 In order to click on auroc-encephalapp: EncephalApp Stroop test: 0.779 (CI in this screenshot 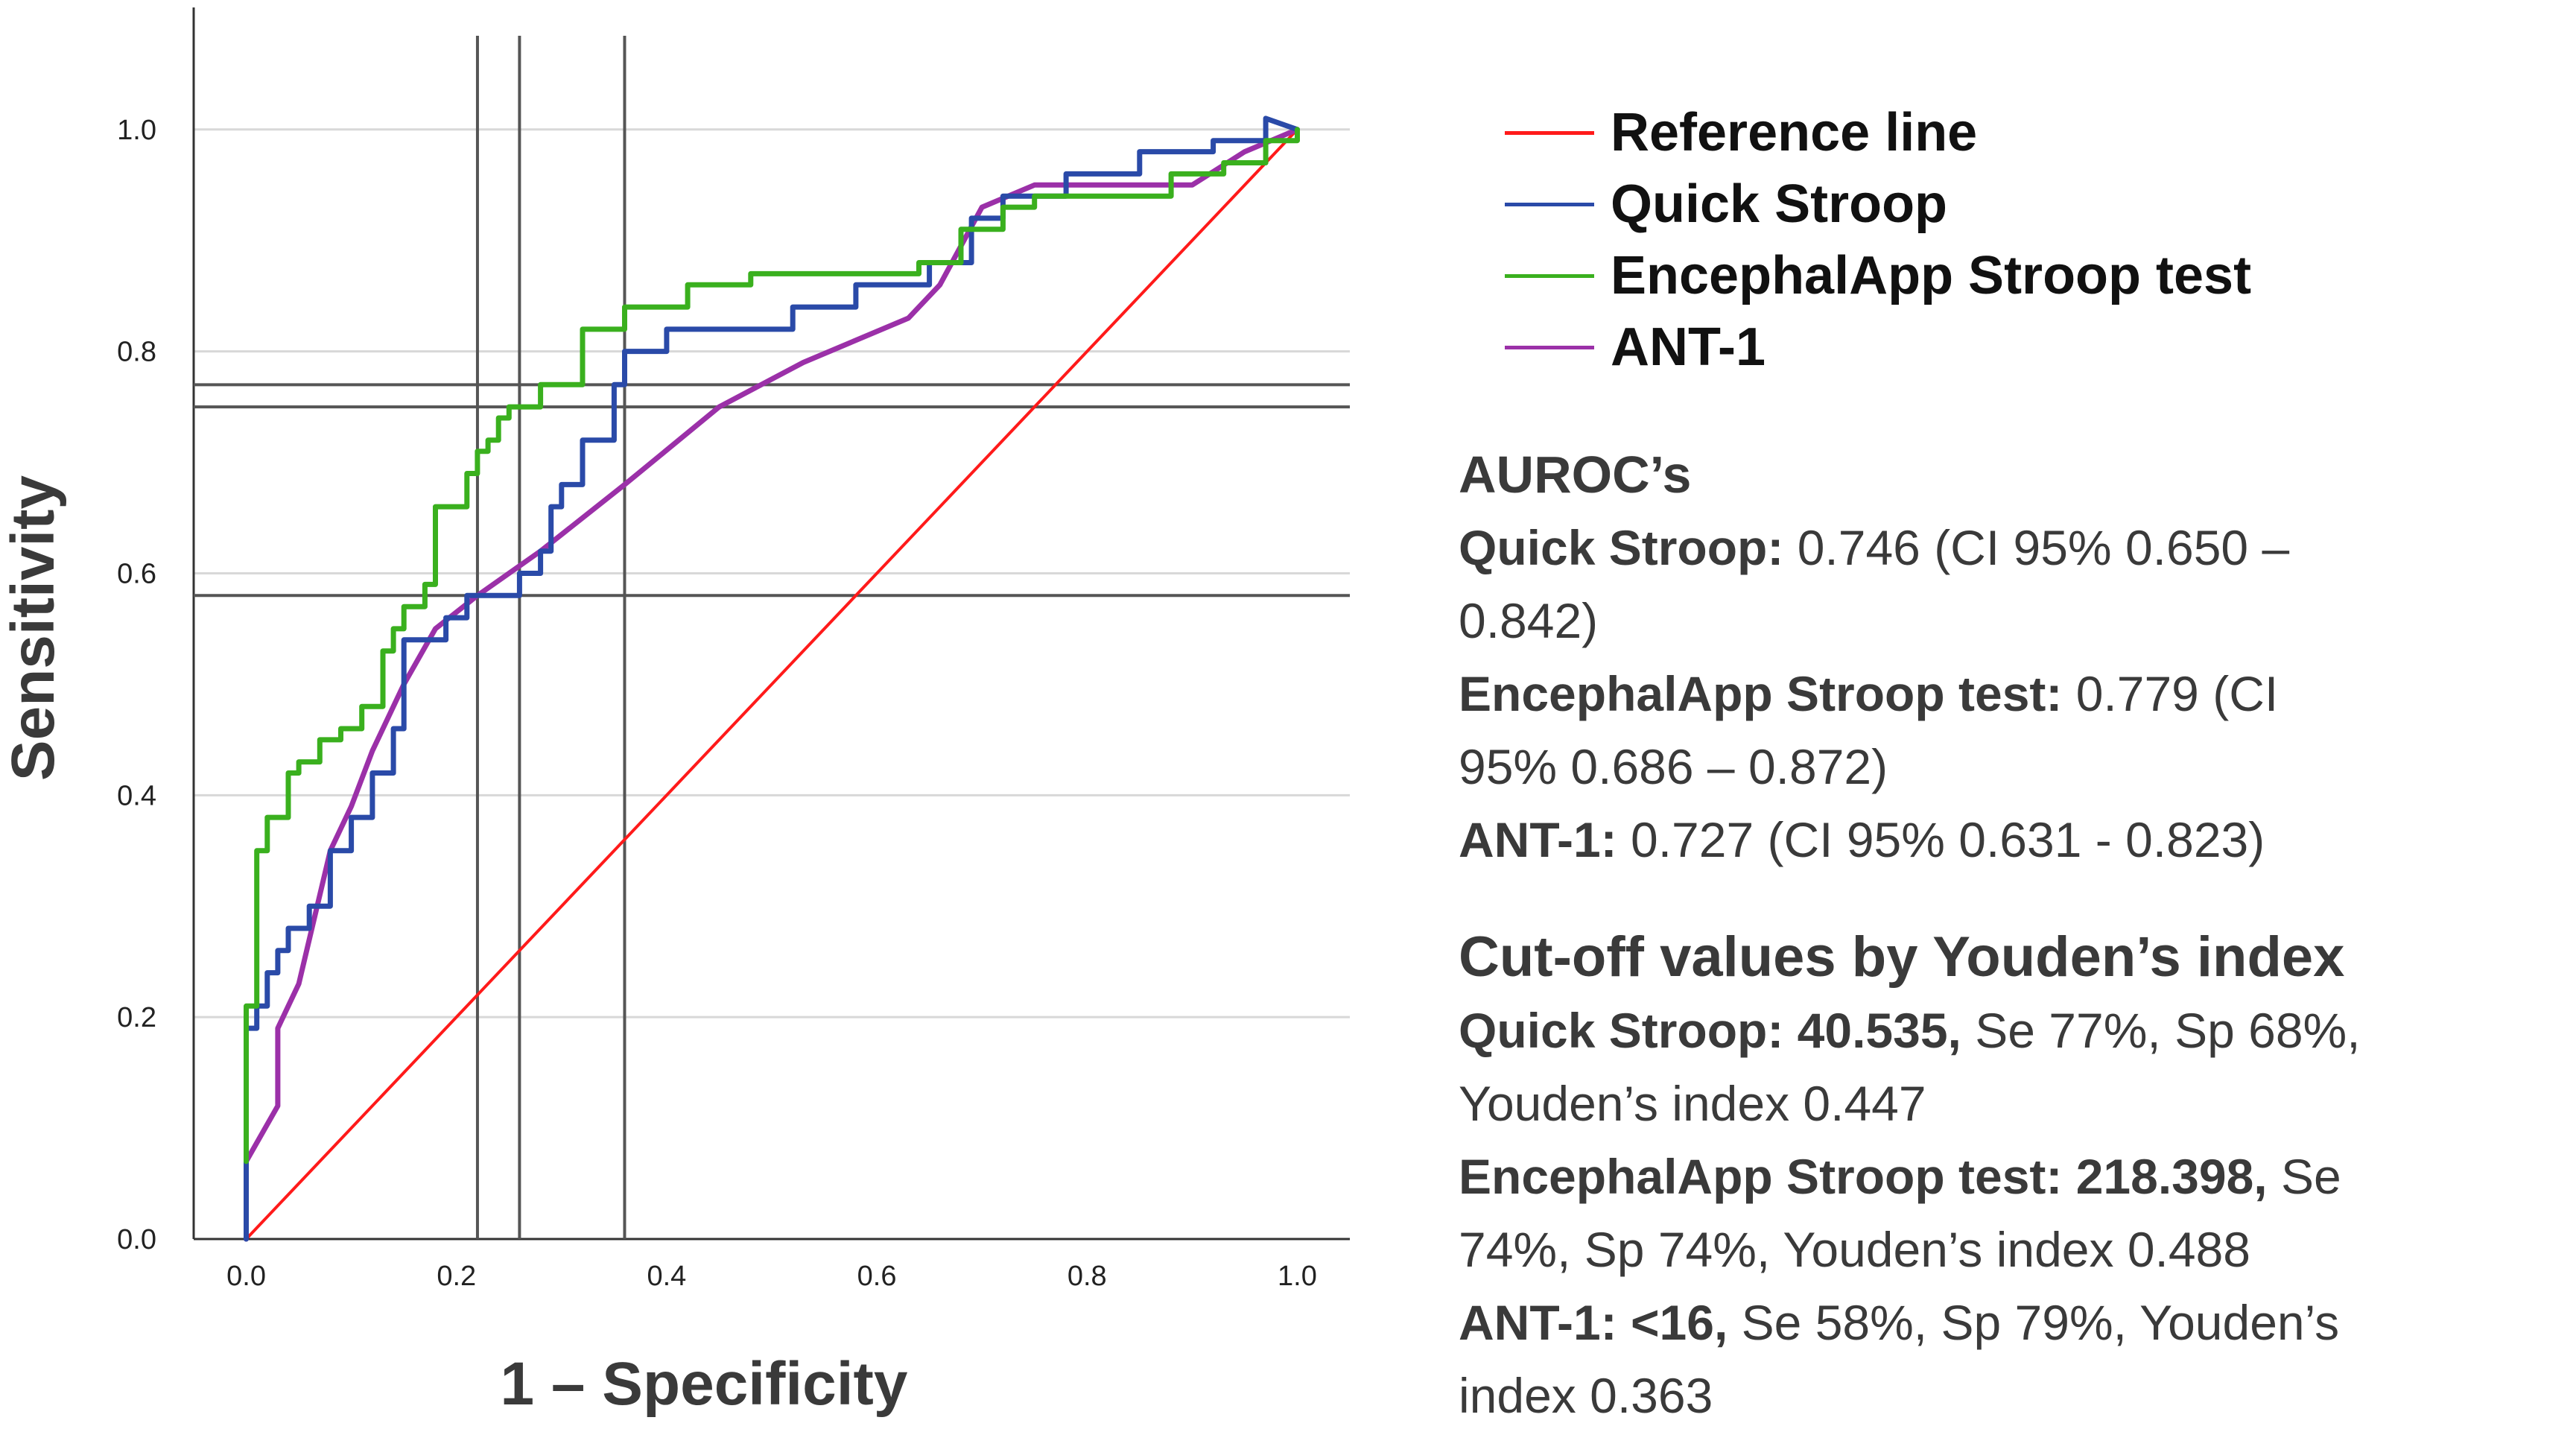, I will do `click(2014, 693)`.